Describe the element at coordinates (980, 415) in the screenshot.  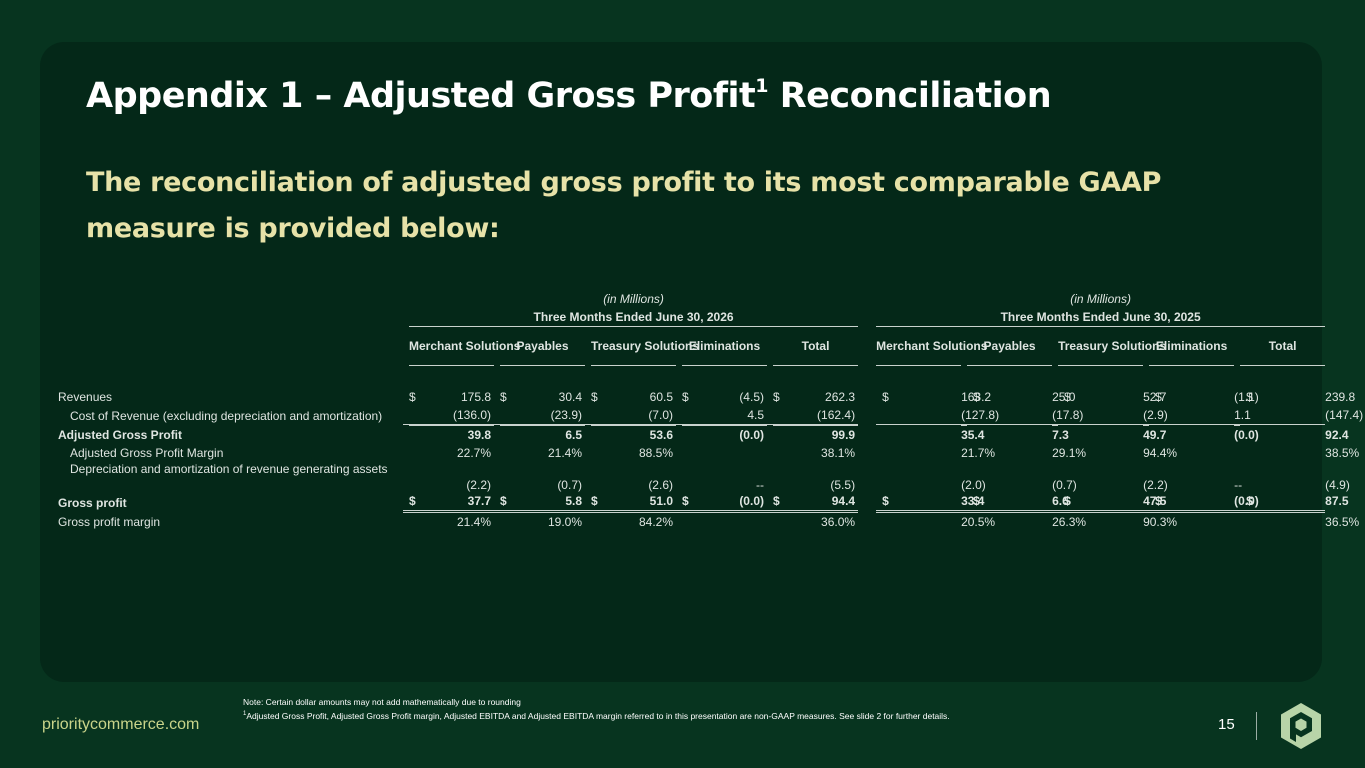
I see `cell-cost-of-revenue-merchant-2025: (127.8)` at that location.